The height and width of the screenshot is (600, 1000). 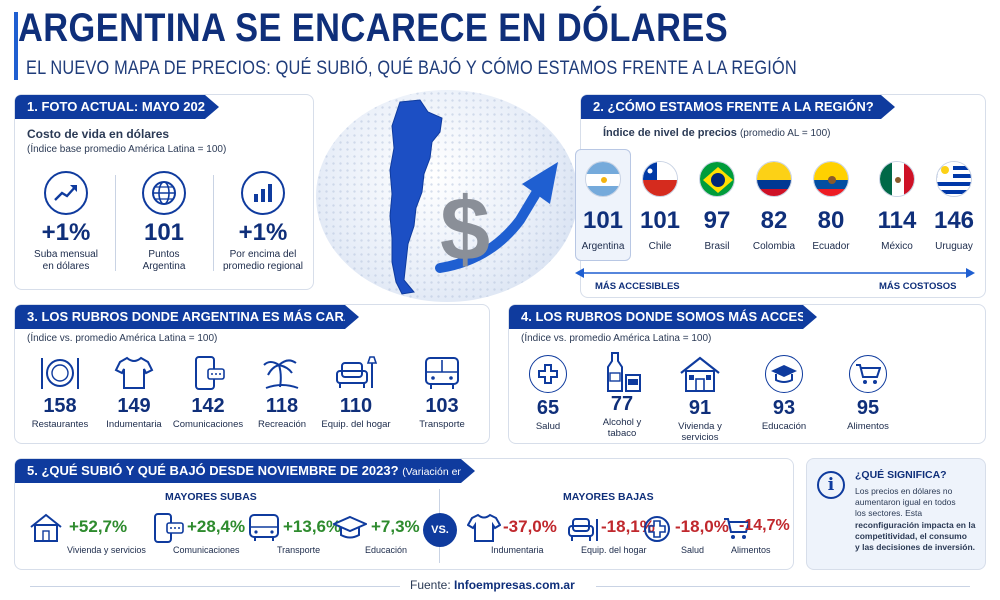 What do you see at coordinates (208, 424) in the screenshot?
I see `rubro-label: Comunicaciones` at bounding box center [208, 424].